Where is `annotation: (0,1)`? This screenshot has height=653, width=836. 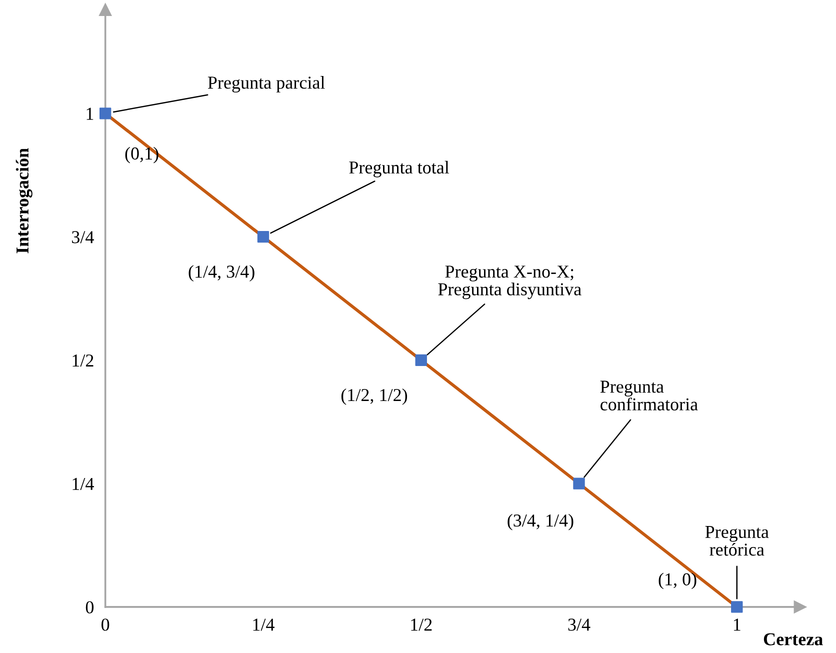 annotation: (0,1) is located at coordinates (141, 155).